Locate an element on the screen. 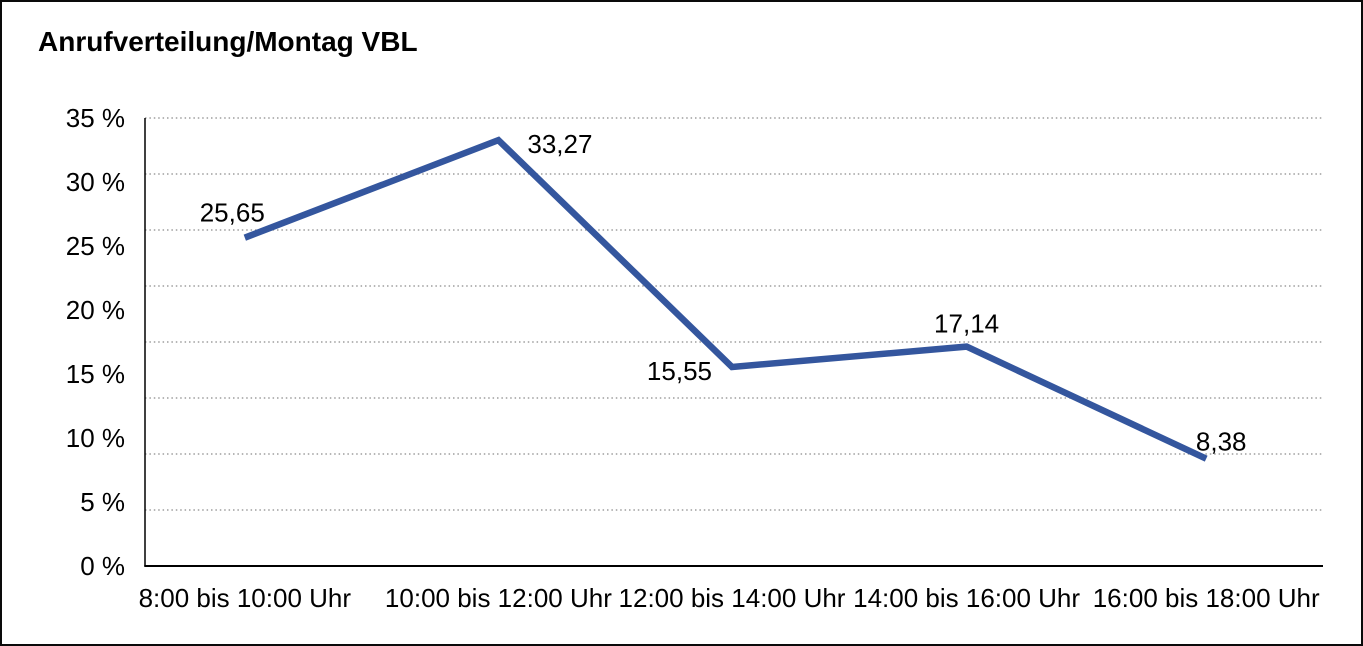  x-tick-label: 14:00 bis 16:00 Uhr is located at coordinates (966, 598).